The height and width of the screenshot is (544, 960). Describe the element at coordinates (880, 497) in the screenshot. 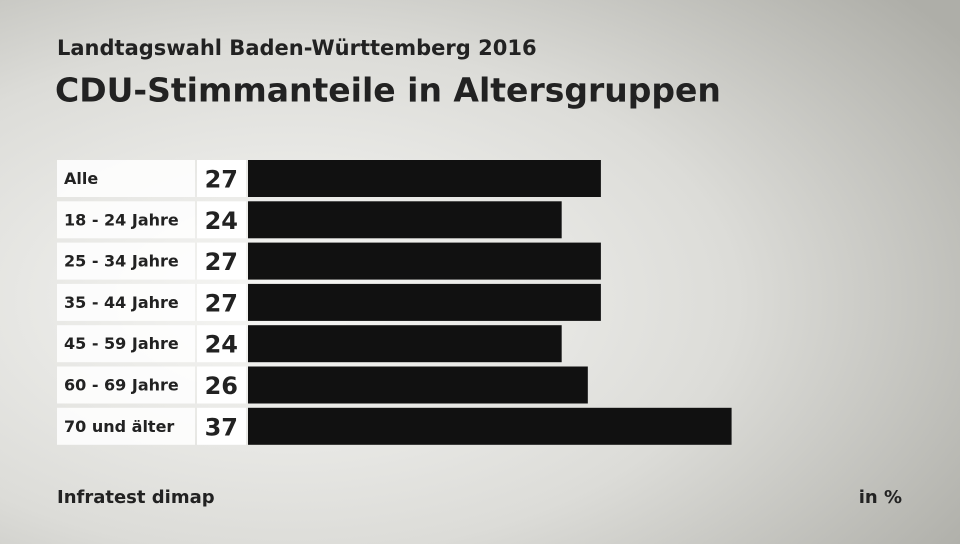

I see `unit: in %` at that location.